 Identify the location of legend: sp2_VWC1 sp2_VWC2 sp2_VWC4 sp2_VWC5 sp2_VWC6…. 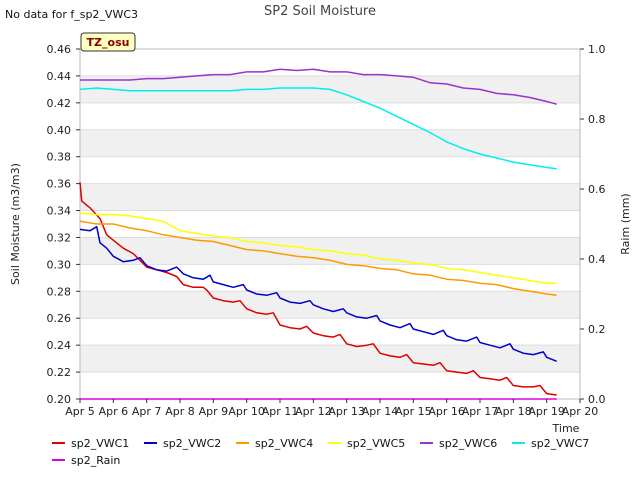
(320, 452).